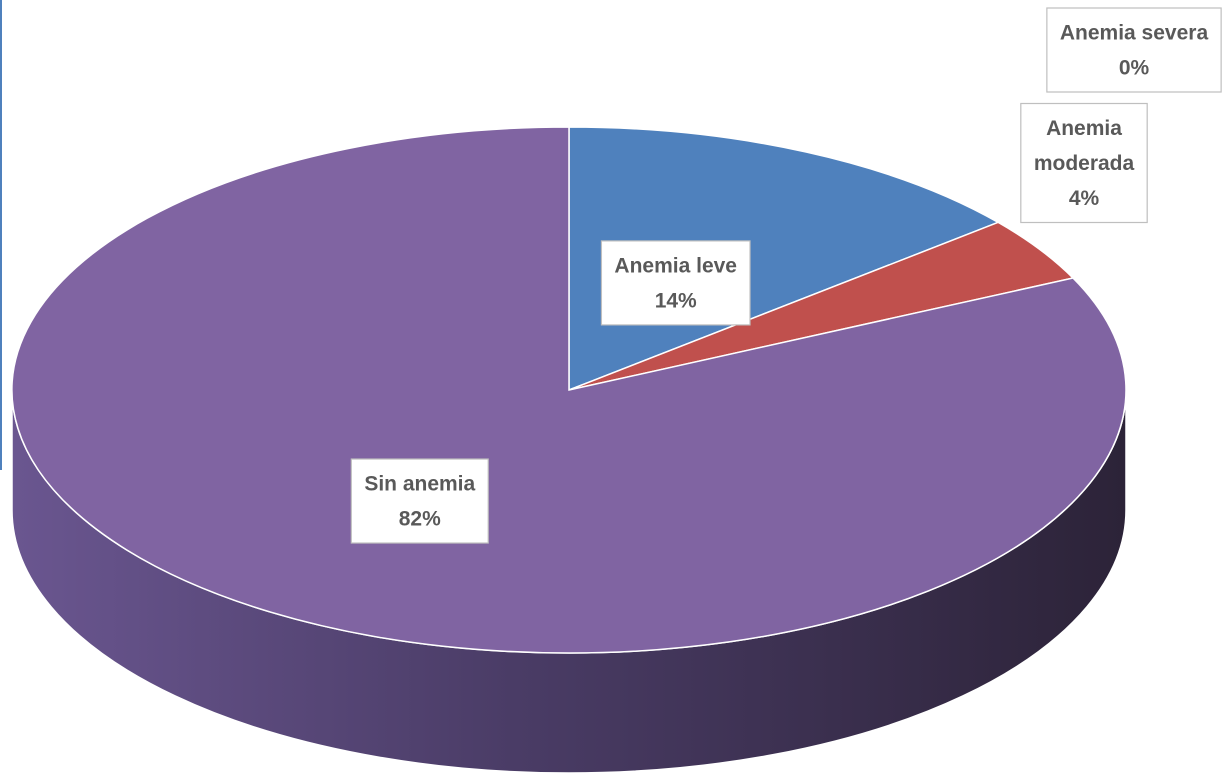  I want to click on label-value: 14%, so click(676, 300).